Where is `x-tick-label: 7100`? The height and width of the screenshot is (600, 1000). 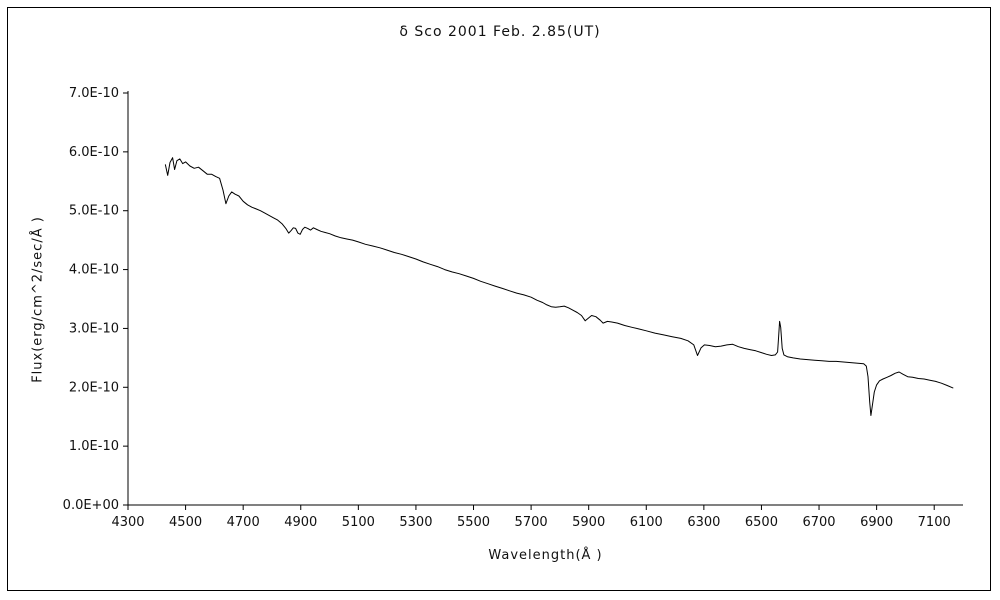 x-tick-label: 7100 is located at coordinates (934, 522).